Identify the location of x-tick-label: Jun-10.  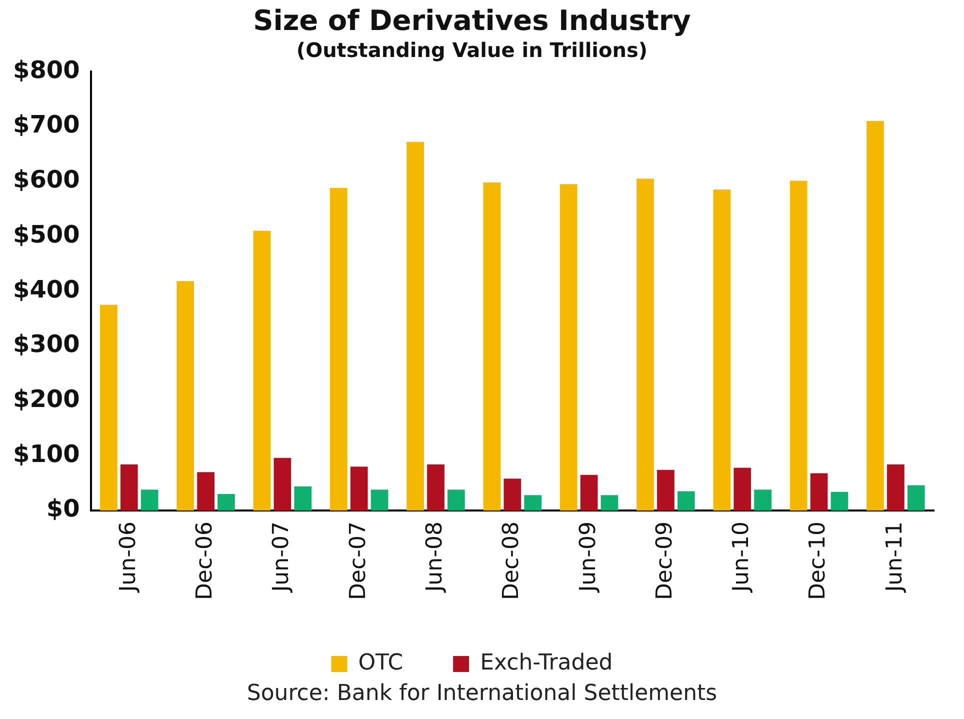
(741, 557).